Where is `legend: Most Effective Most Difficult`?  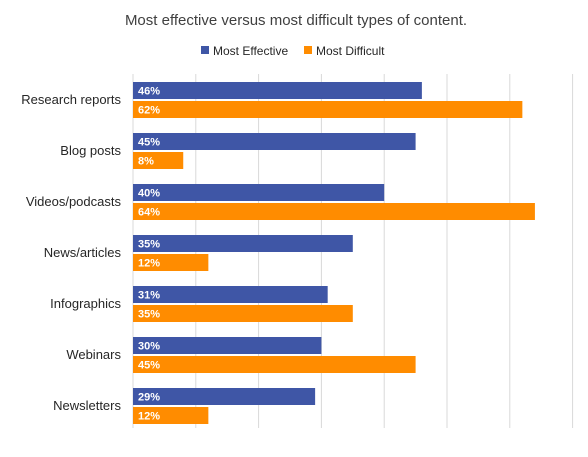 legend: Most Effective Most Difficult is located at coordinates (293, 51).